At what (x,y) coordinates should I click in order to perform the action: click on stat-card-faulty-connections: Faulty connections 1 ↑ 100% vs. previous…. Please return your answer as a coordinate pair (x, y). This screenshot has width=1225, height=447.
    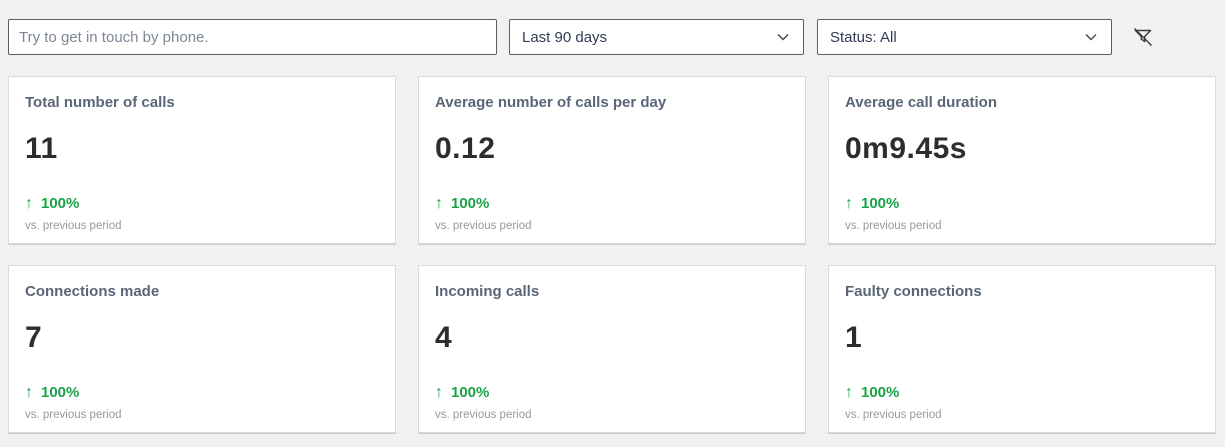
    Looking at the image, I should click on (1022, 349).